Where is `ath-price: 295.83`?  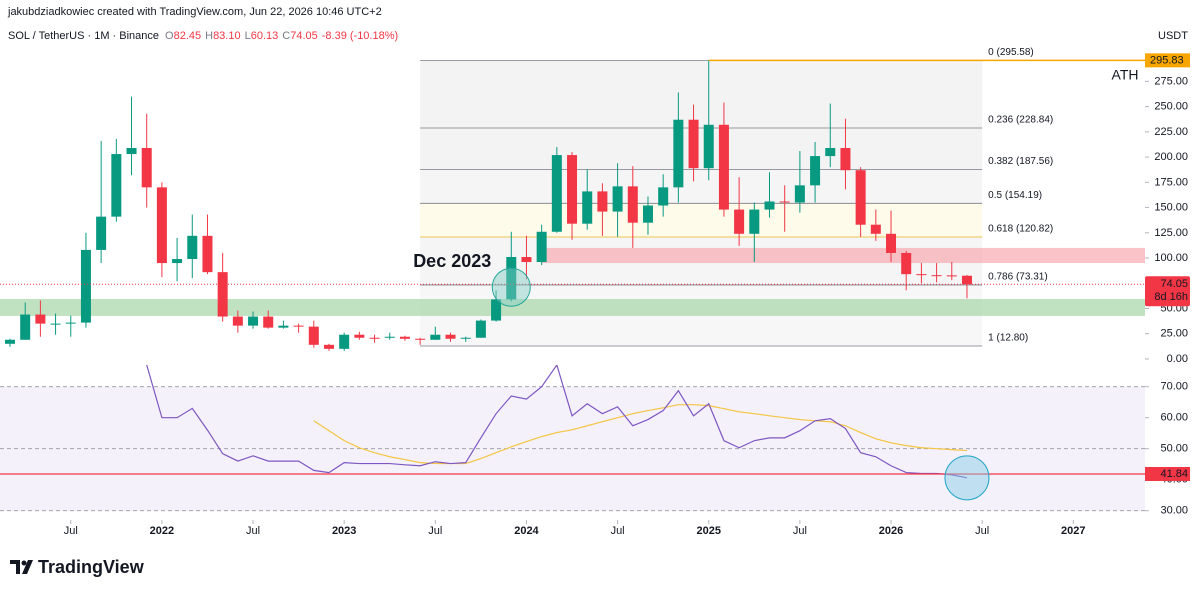 ath-price: 295.83 is located at coordinates (1167, 60).